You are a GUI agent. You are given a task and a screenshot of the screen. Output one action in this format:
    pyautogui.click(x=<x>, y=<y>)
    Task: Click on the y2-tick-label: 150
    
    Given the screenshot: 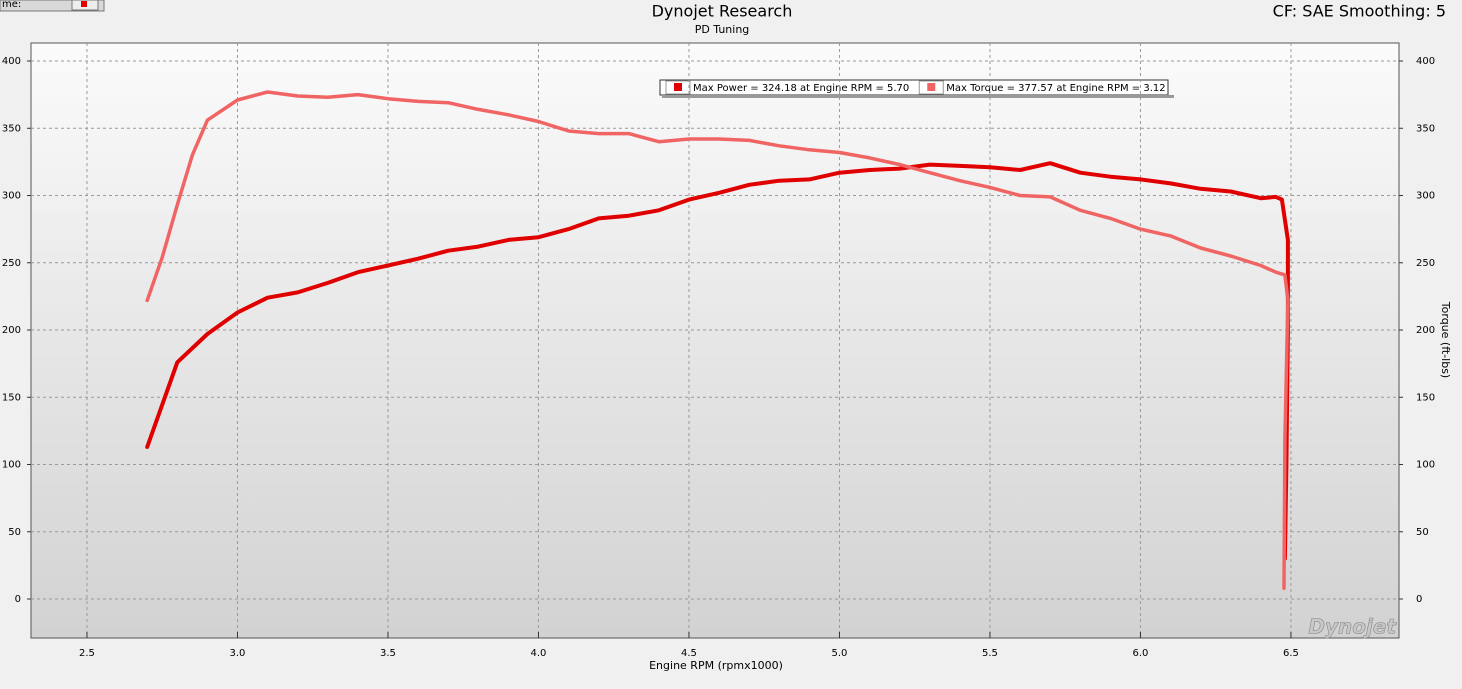 What is the action you would take?
    pyautogui.click(x=1425, y=397)
    